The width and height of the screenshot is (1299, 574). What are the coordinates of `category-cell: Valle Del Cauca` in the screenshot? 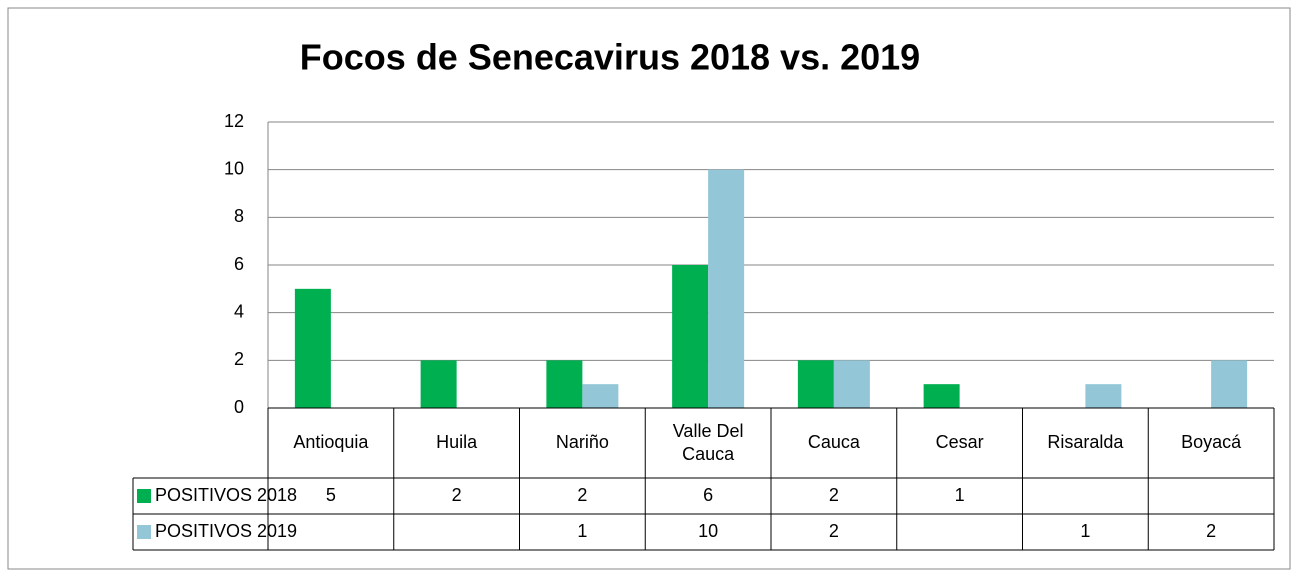 It's located at (708, 442).